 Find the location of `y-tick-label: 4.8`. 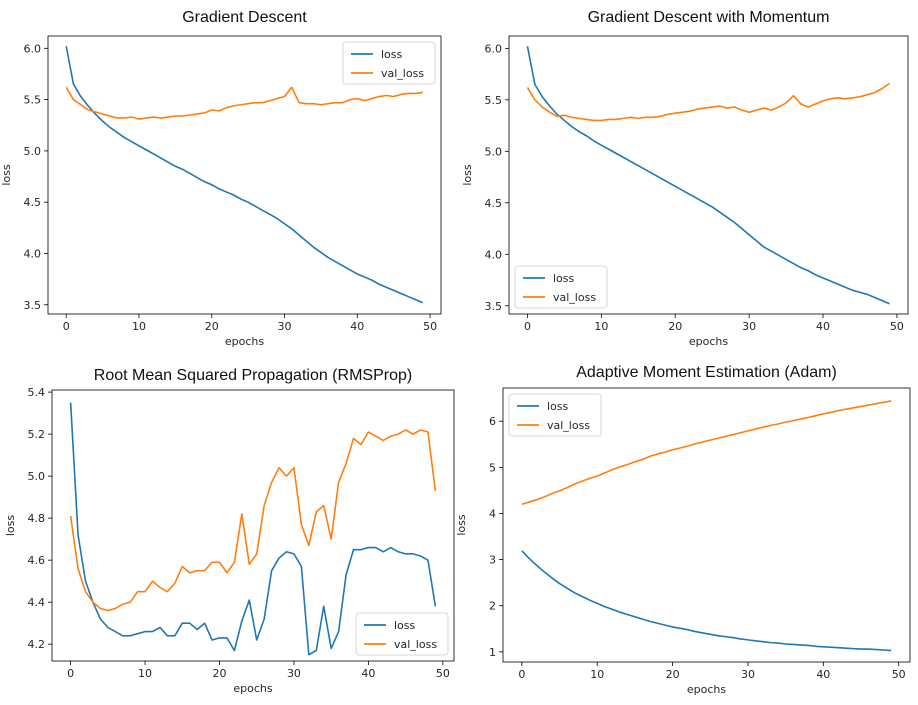

y-tick-label: 4.8 is located at coordinates (37, 518).